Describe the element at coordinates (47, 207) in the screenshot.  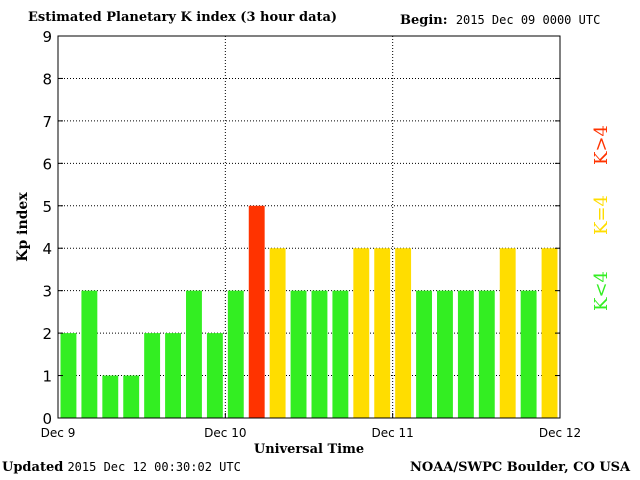
I see `y-tick-label: 5` at that location.